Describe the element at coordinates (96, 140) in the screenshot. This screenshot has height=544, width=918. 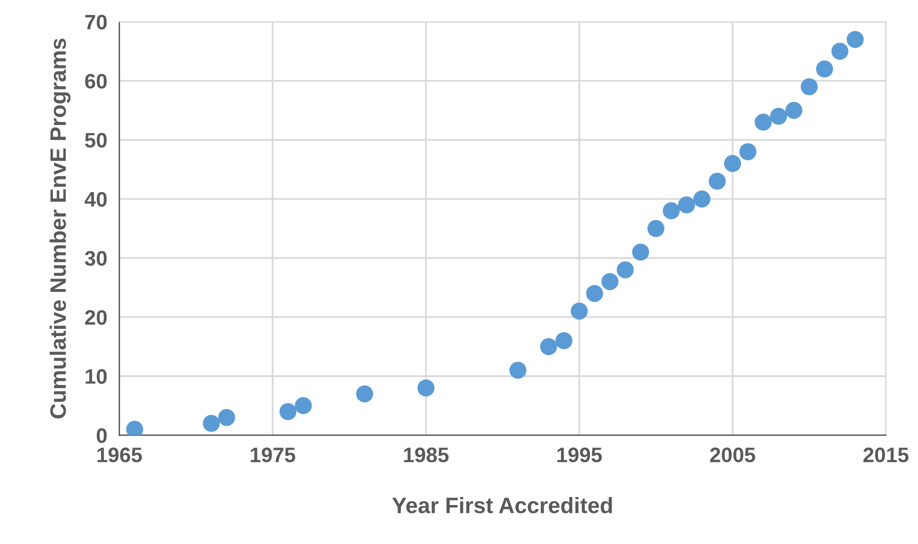
I see `y-tick-label: 50` at that location.